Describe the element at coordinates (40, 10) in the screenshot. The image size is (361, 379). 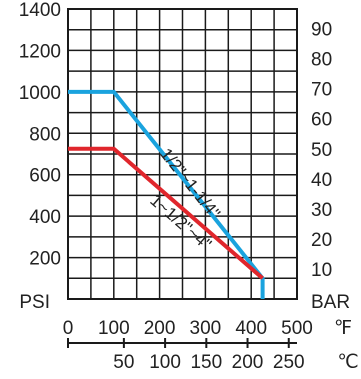
I see `y-tick-label: 1400` at that location.